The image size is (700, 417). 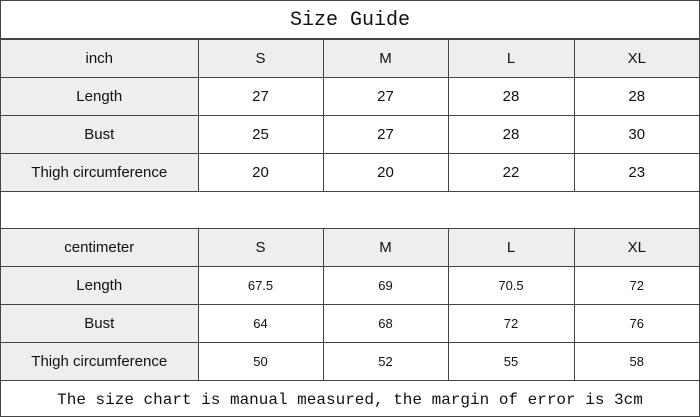 What do you see at coordinates (350, 20) in the screenshot?
I see `page-title: Size Guide` at bounding box center [350, 20].